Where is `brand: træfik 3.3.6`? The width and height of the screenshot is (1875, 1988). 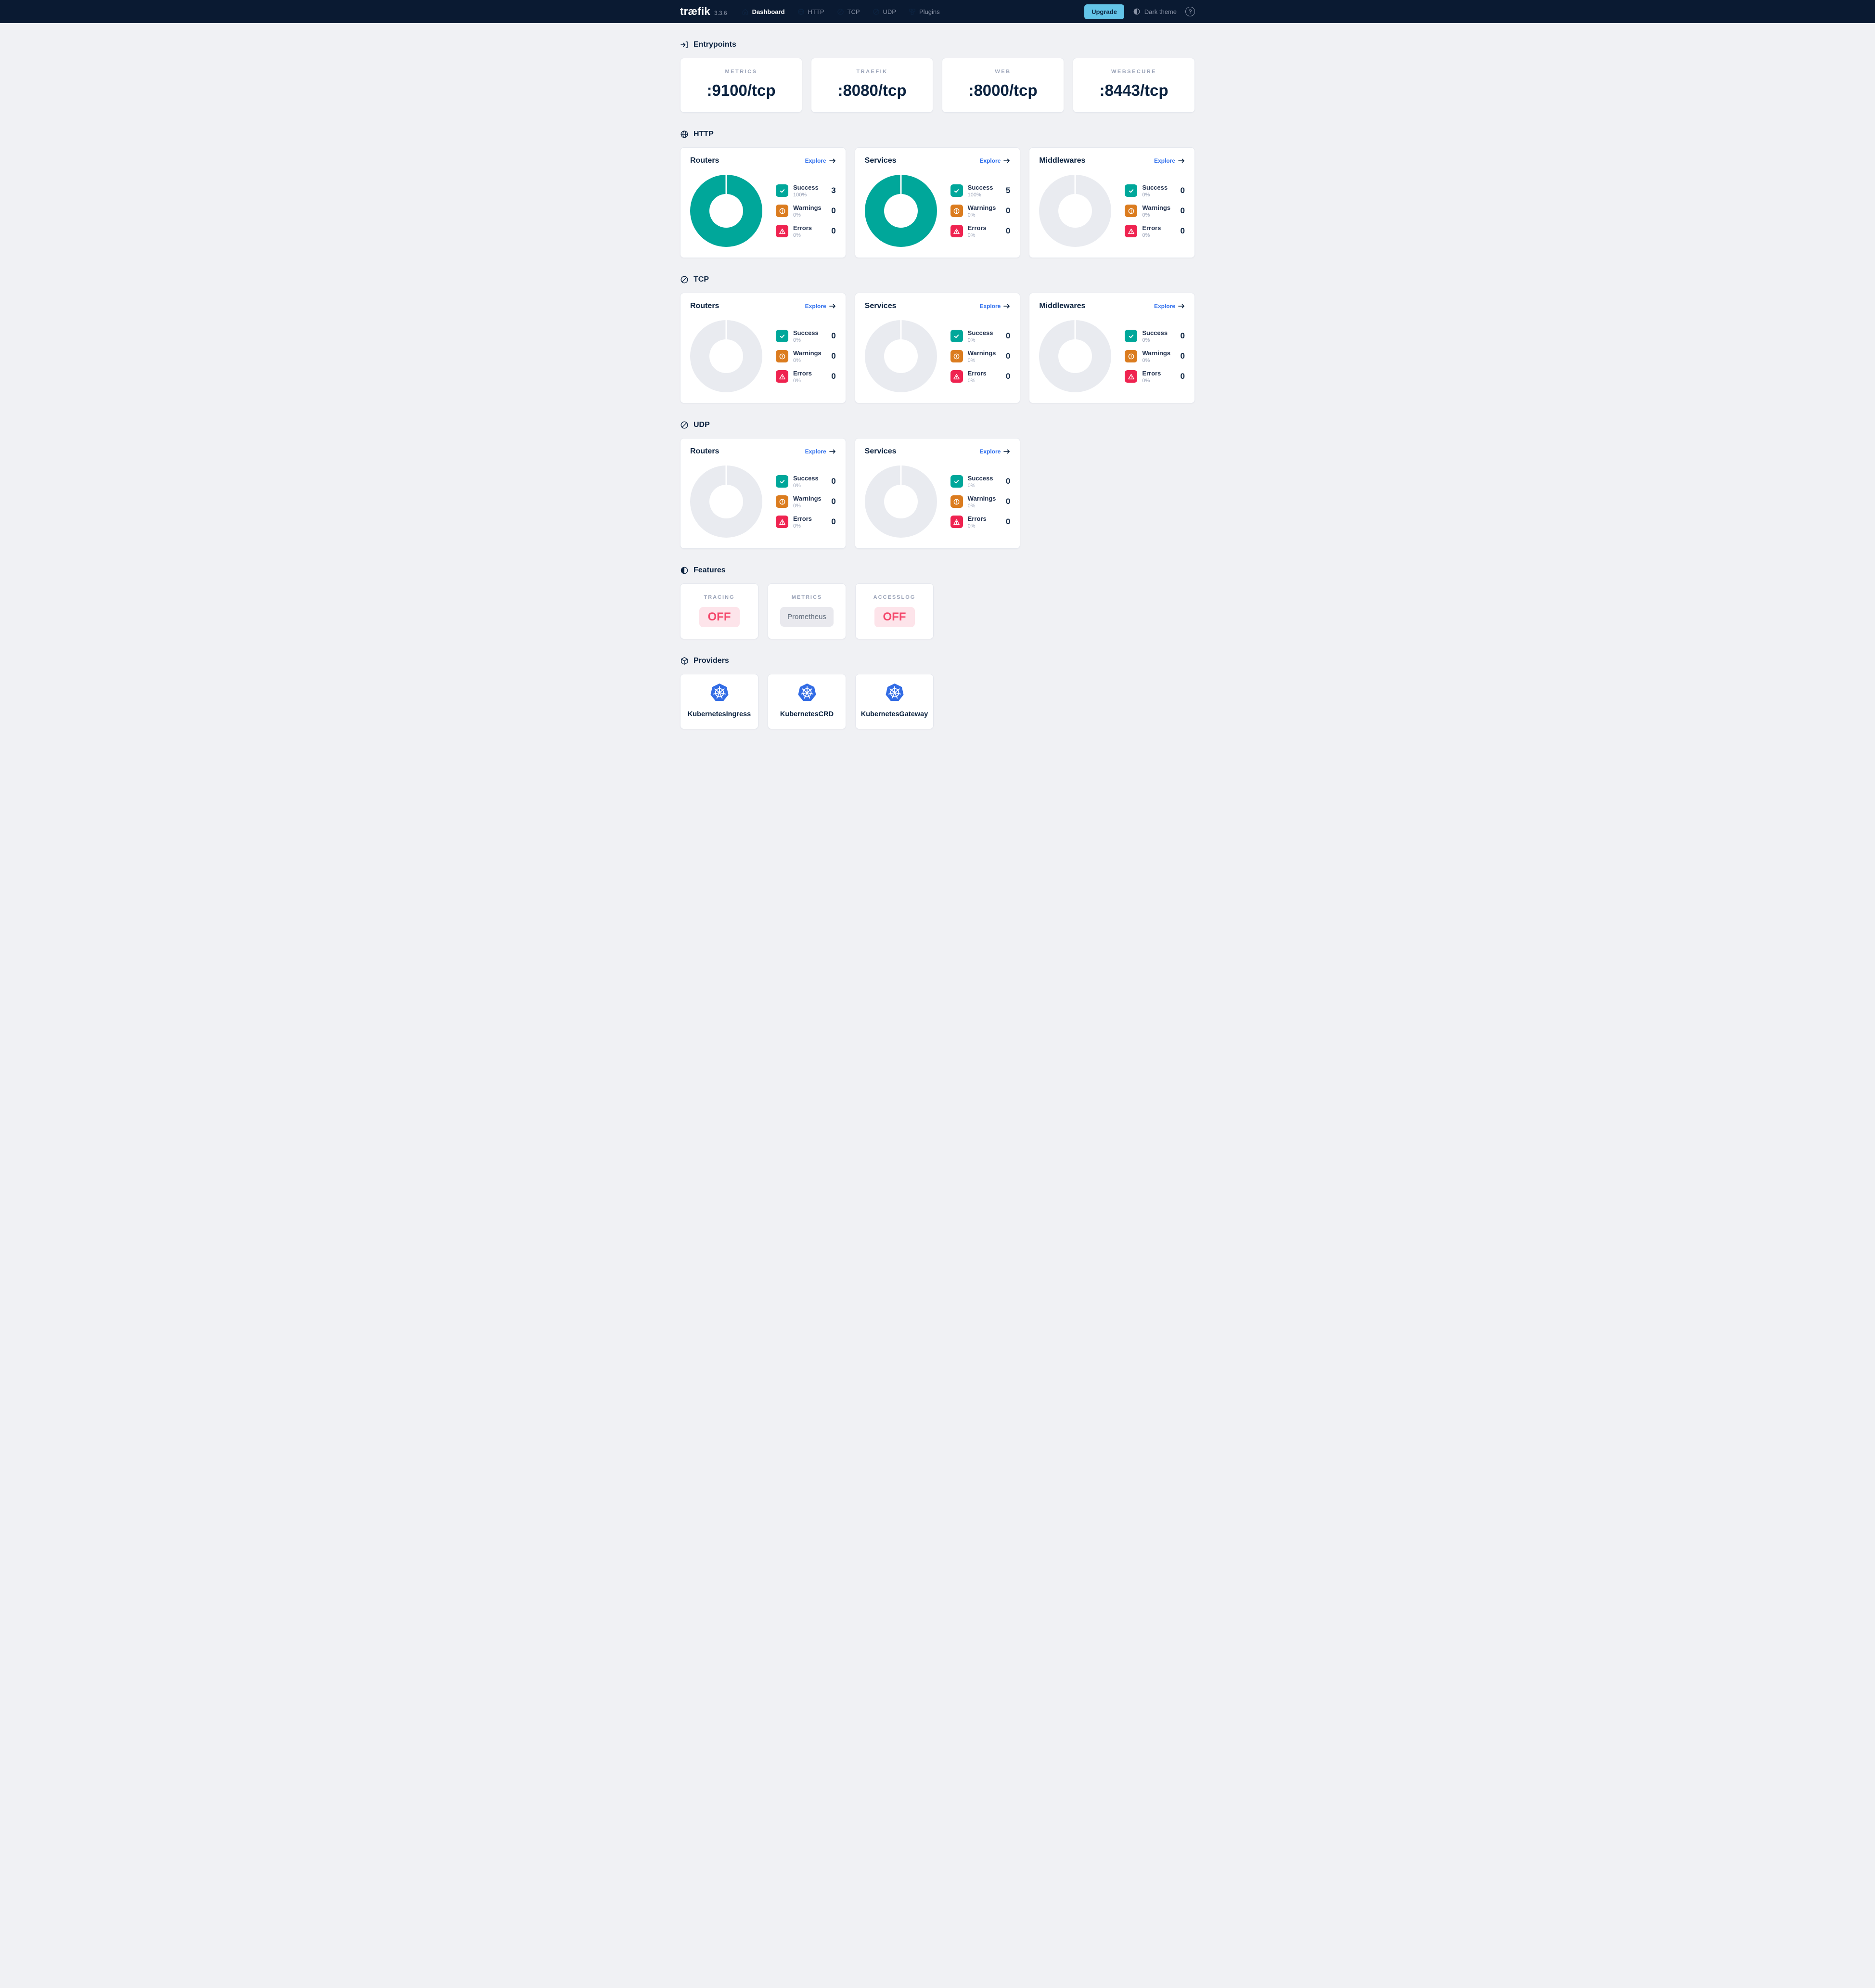
brand: træfik 3.3.6 is located at coordinates (703, 11).